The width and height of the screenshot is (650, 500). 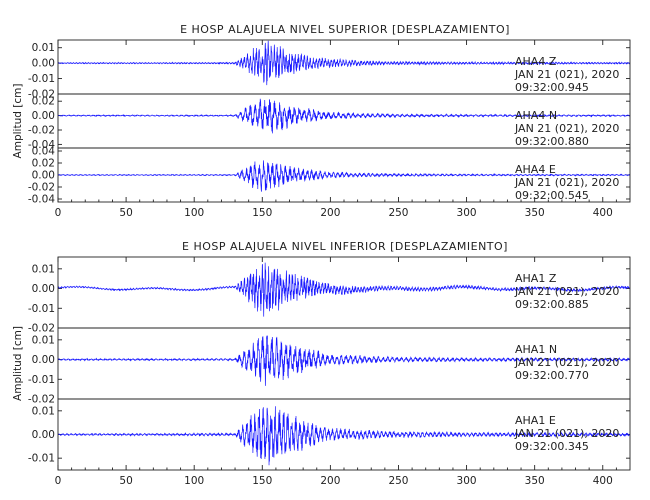 What do you see at coordinates (552, 141) in the screenshot?
I see `time-label: 09:32:00.880` at bounding box center [552, 141].